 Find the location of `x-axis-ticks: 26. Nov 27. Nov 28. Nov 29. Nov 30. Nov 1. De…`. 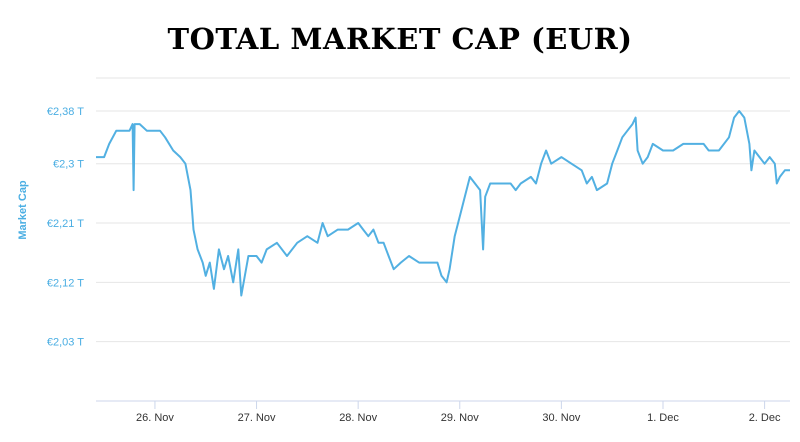

x-axis-ticks: 26. Nov 27. Nov 28. Nov 29. Nov 30. Nov 1. De… is located at coordinates (458, 412).